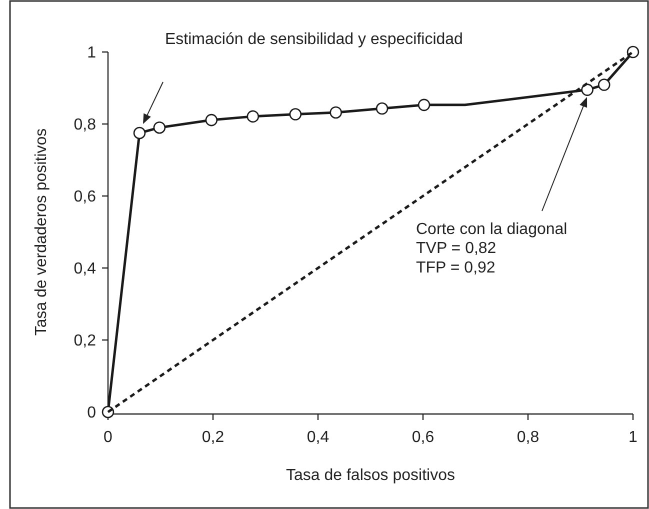  What do you see at coordinates (423, 437) in the screenshot?
I see `x-tick-label: 0,6` at bounding box center [423, 437].